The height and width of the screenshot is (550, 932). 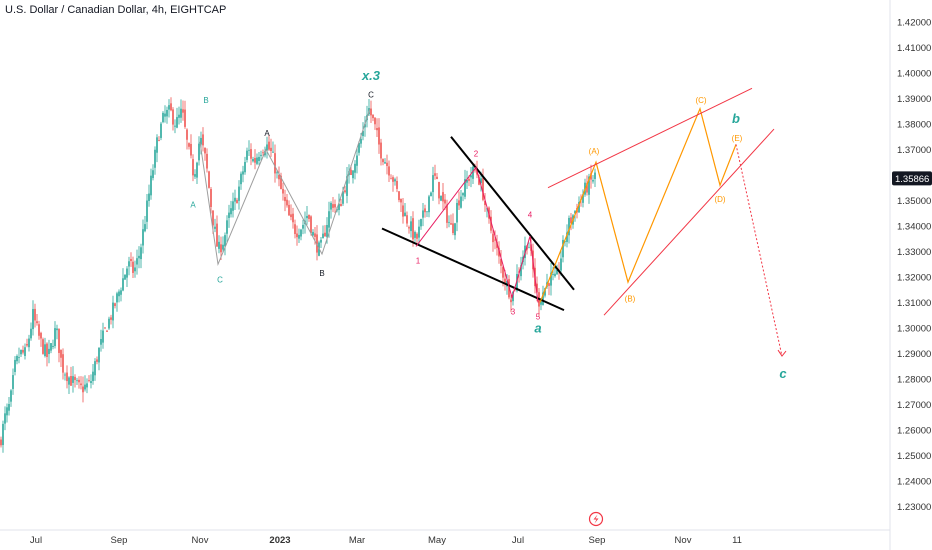 What do you see at coordinates (914, 354) in the screenshot?
I see `y-tick-label: 1.29000` at bounding box center [914, 354].